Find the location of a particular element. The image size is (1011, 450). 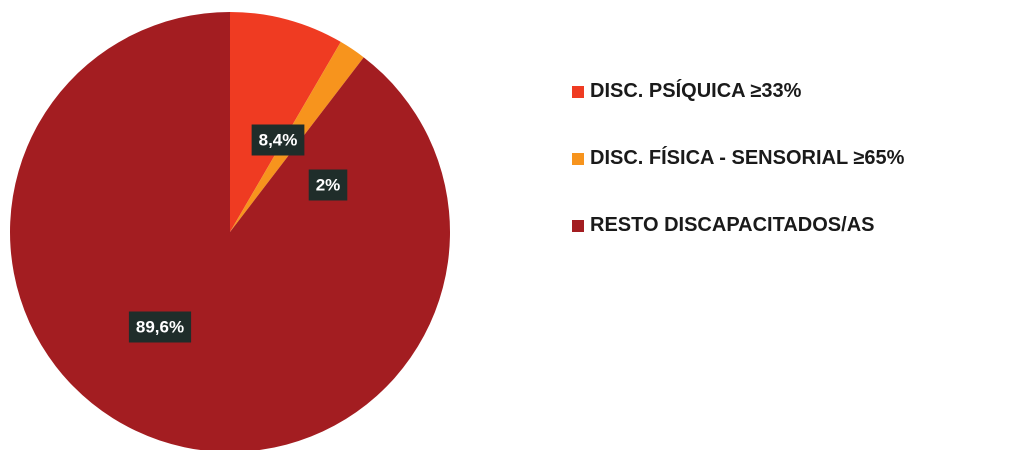

legend-label-disc-fisica: DISC. FÍSICA - SENSORIAL ≥65% is located at coordinates (747, 158).